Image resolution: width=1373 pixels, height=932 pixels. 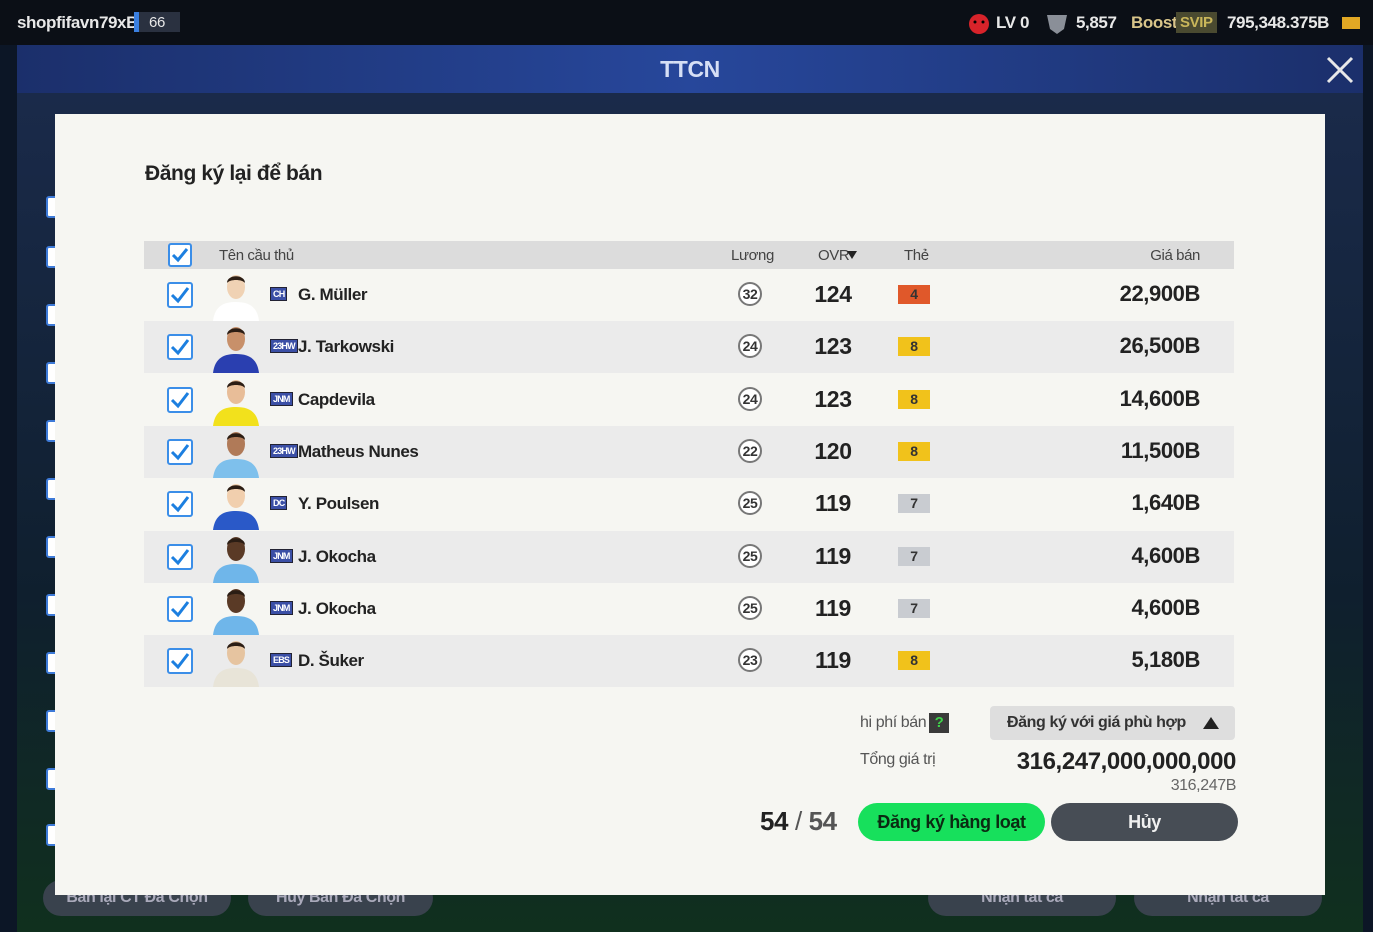 What do you see at coordinates (1203, 785) in the screenshot?
I see `total-short: 316,247B` at bounding box center [1203, 785].